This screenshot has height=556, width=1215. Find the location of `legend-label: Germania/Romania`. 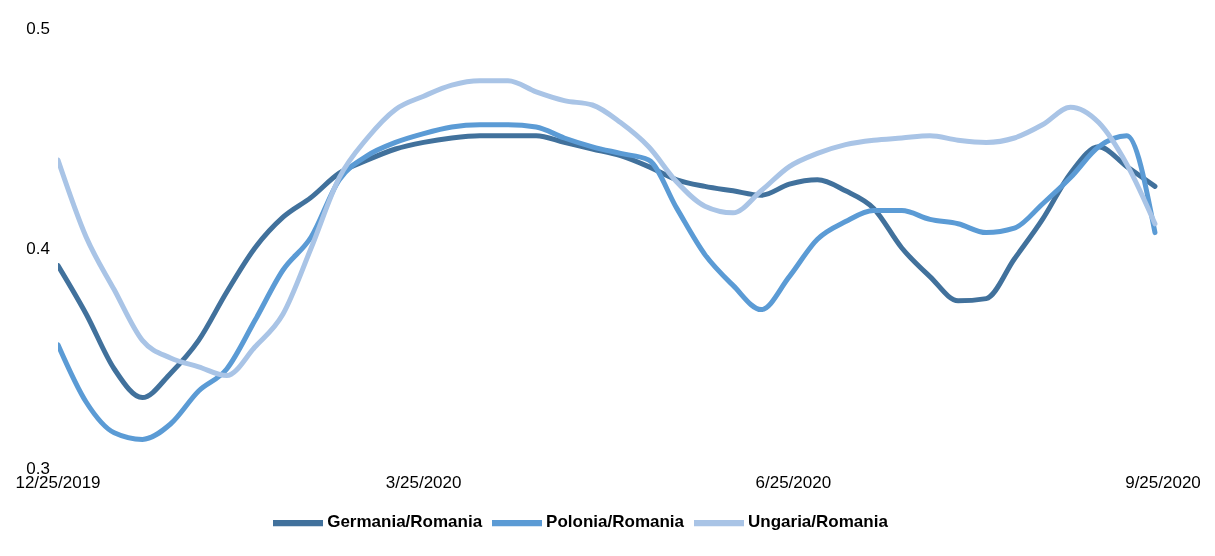

legend-label: Germania/Romania is located at coordinates (405, 522).